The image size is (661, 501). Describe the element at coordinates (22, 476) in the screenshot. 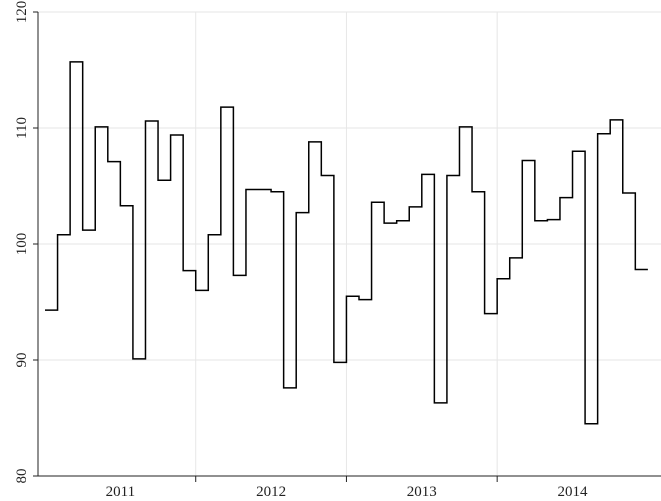

I see `y-tick-label: 80` at that location.